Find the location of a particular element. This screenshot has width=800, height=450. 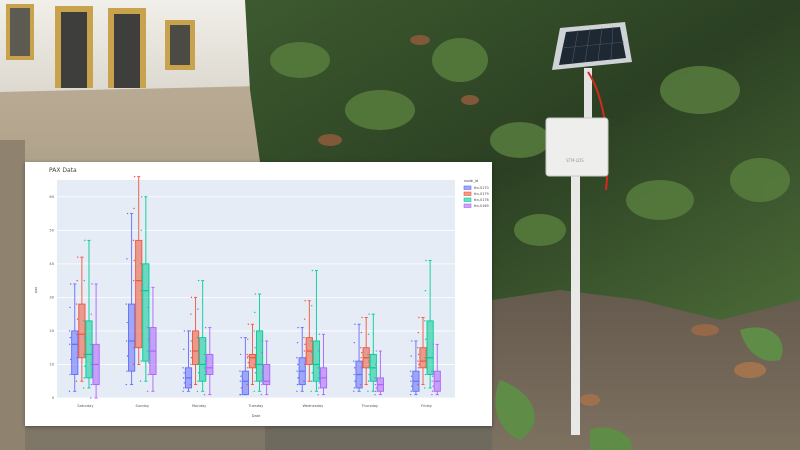

box-ttn-0169-Sunday is located at coordinates (151, 339).